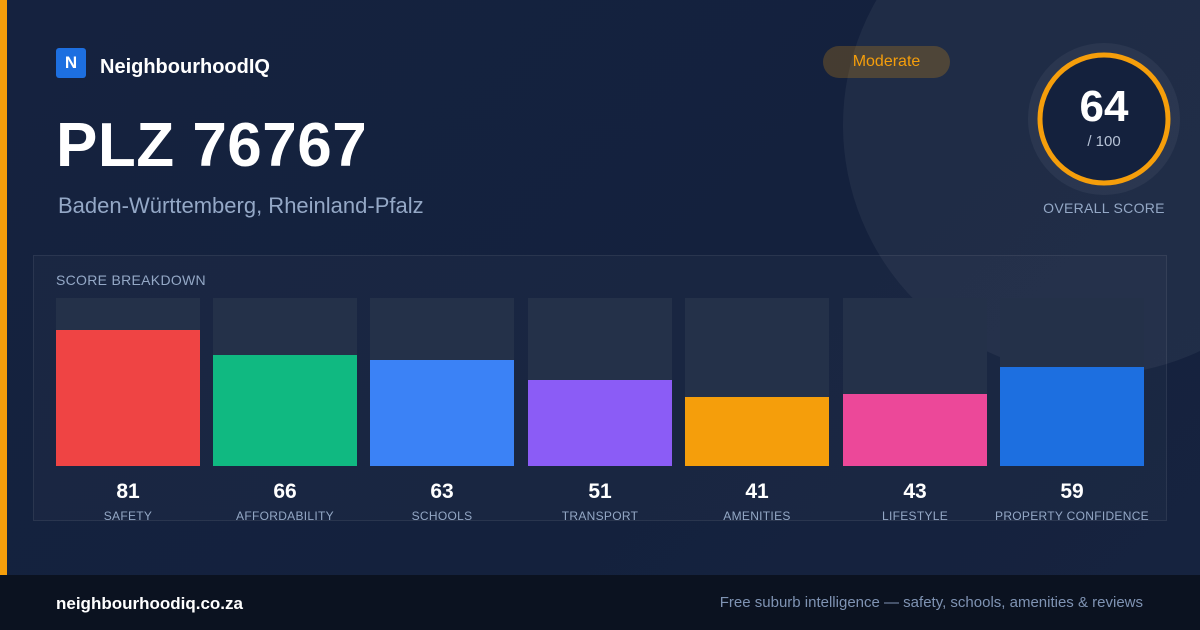  I want to click on overall-score-gauge: 64 / 100, so click(1104, 119).